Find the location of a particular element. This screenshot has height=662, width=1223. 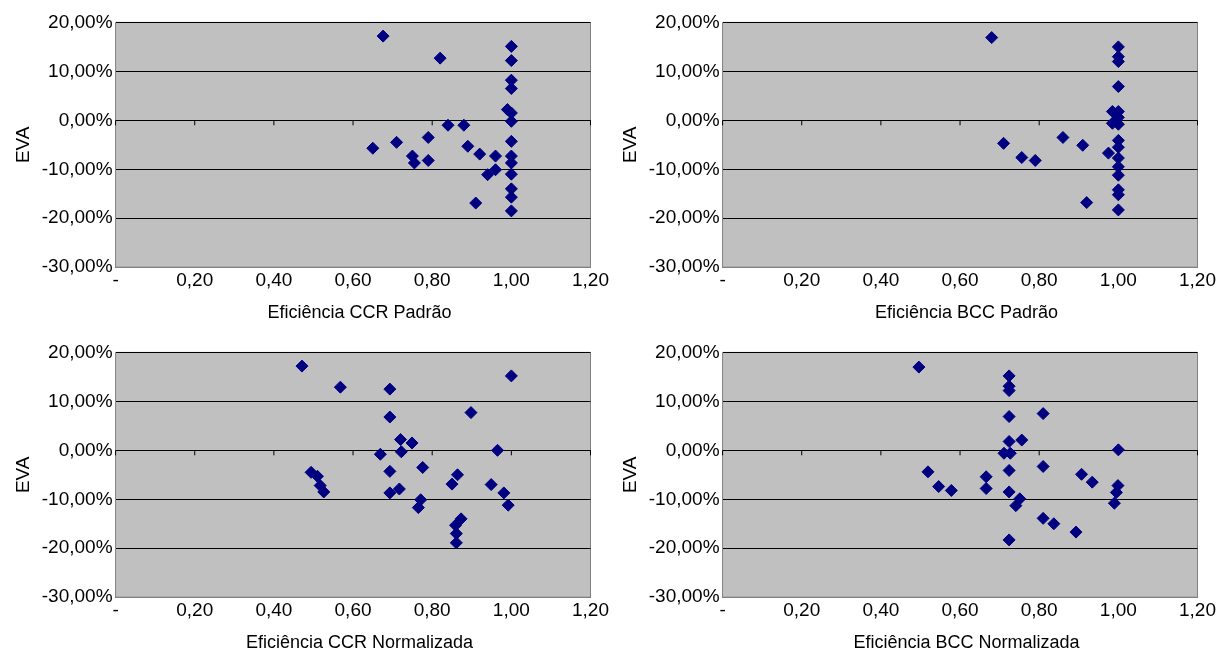

x-axis-title: Eficiência BCC Padrão is located at coordinates (966, 312).